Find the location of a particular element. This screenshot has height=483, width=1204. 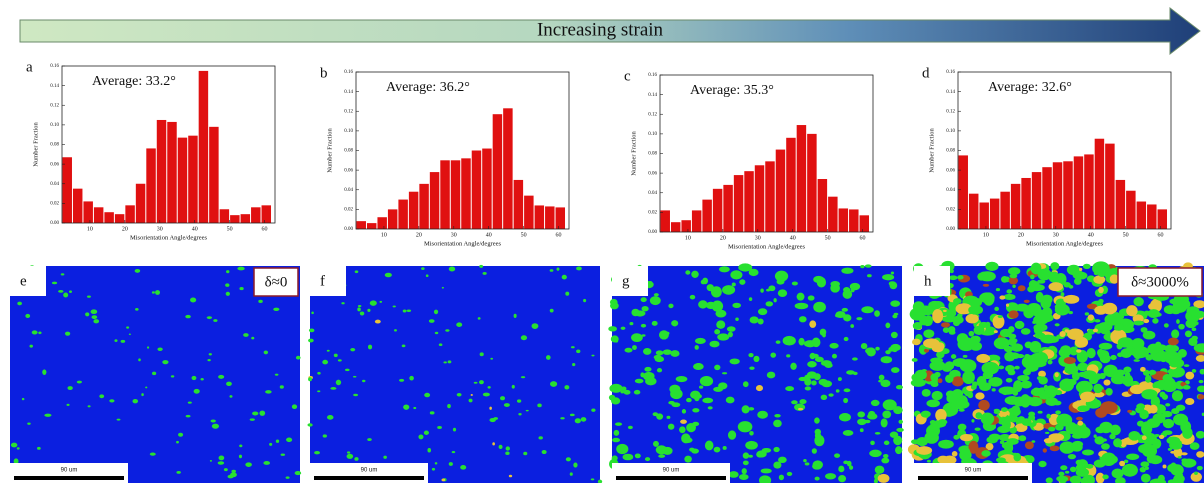

x-tick-label: 50 is located at coordinates (524, 235).